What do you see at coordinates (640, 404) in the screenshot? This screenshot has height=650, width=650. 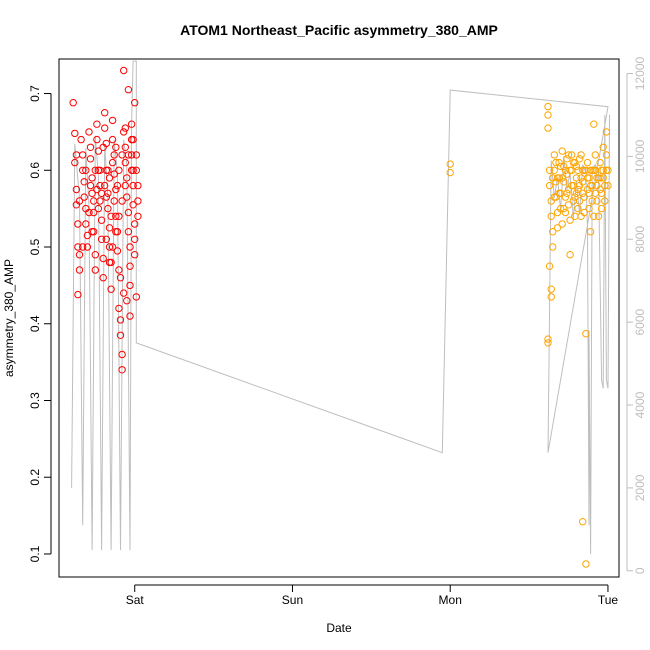 I see `y2-tick-label: 4000` at bounding box center [640, 404].